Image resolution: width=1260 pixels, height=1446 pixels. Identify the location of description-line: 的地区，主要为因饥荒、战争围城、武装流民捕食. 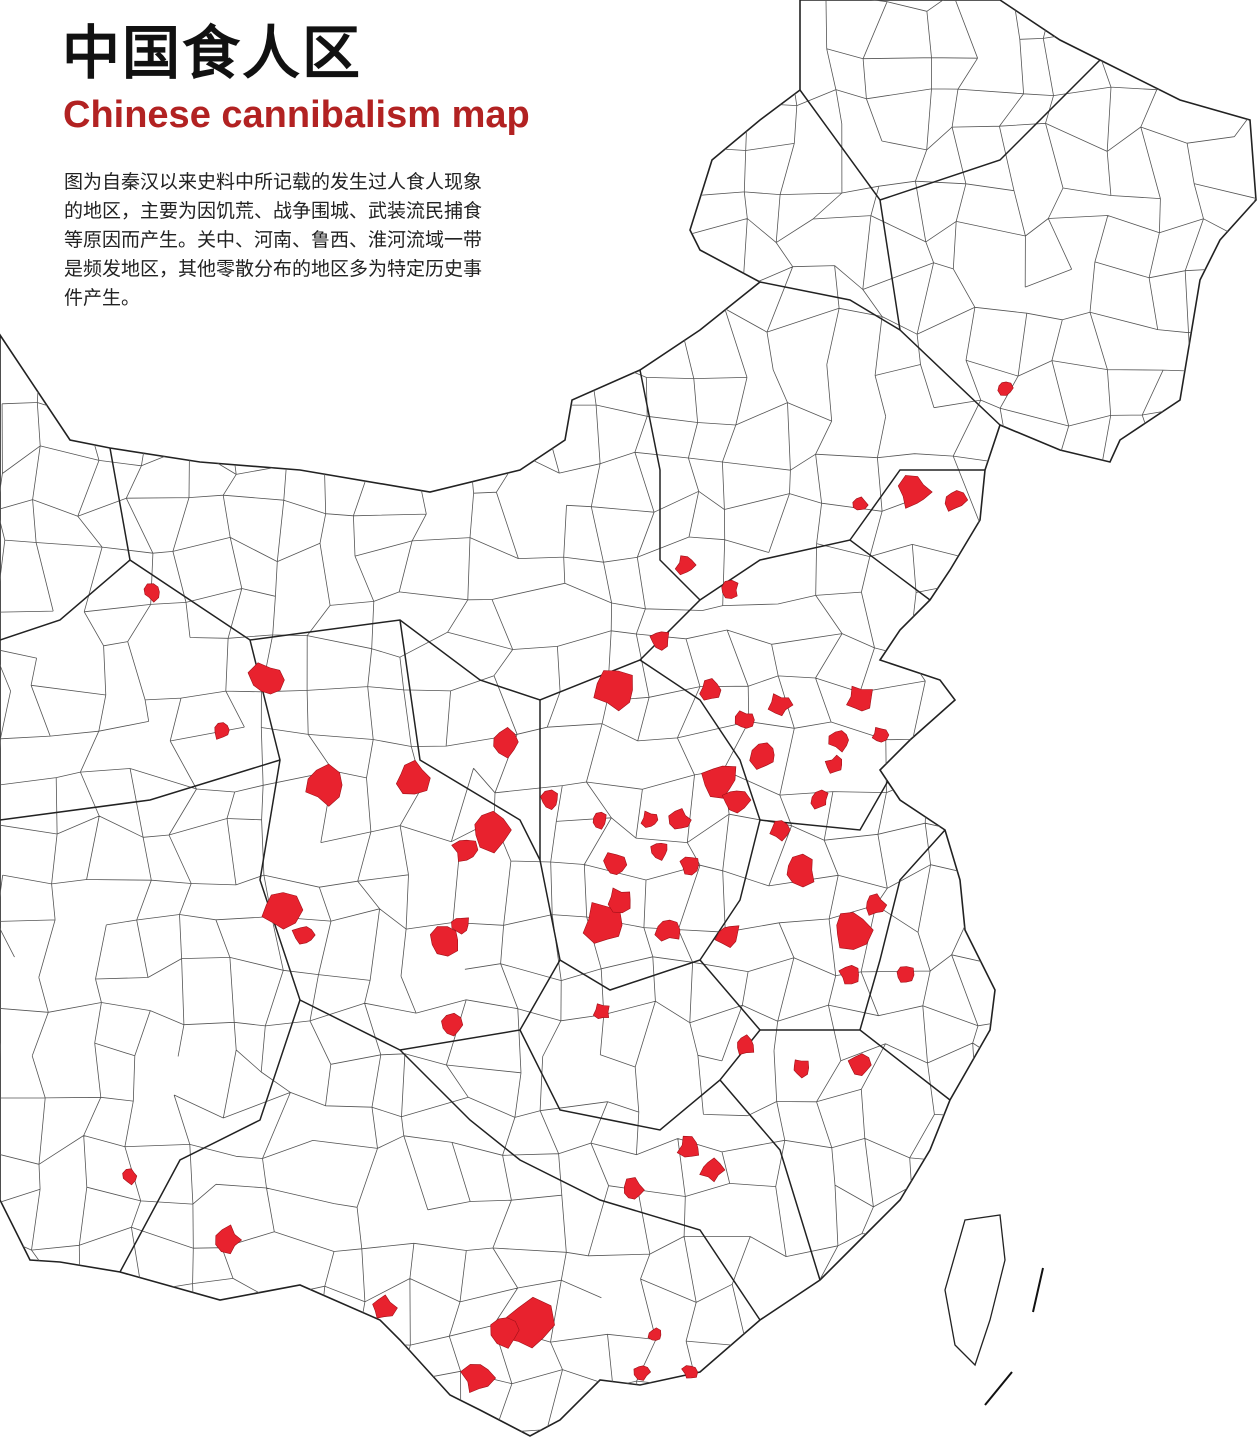
(273, 211).